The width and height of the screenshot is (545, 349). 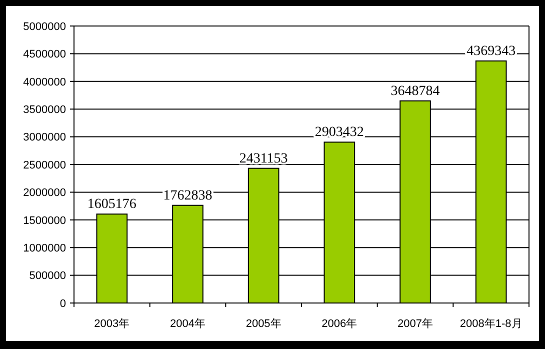 I want to click on data-label: 1762838, so click(x=187, y=196).